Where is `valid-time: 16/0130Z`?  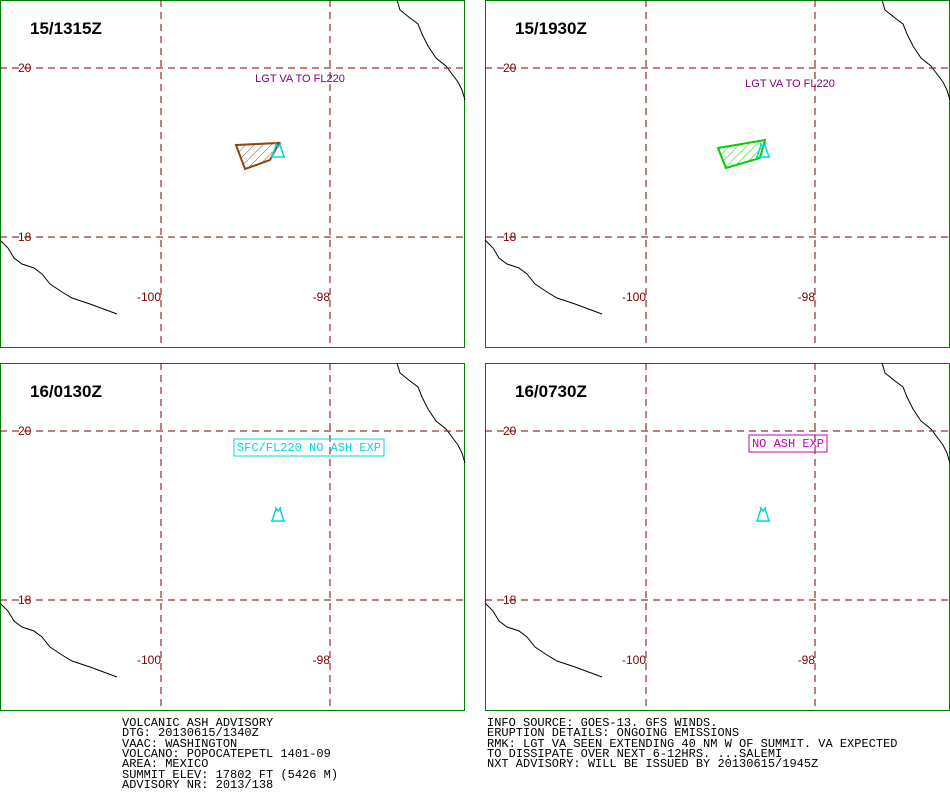
valid-time: 16/0130Z is located at coordinates (66, 391).